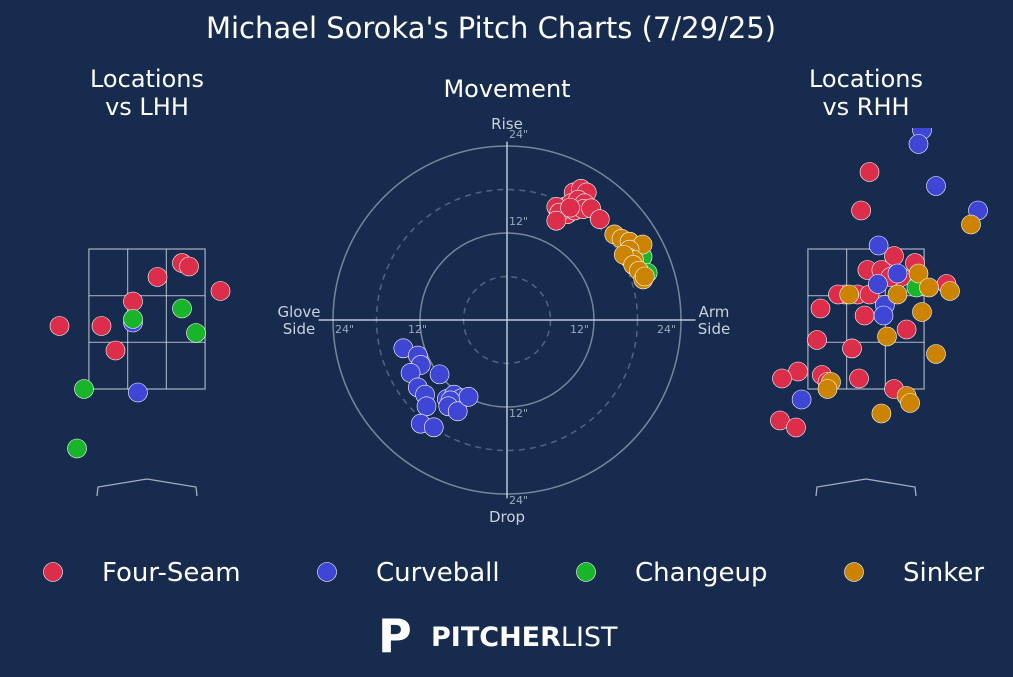  I want to click on legend-marker-changeup, so click(586, 572).